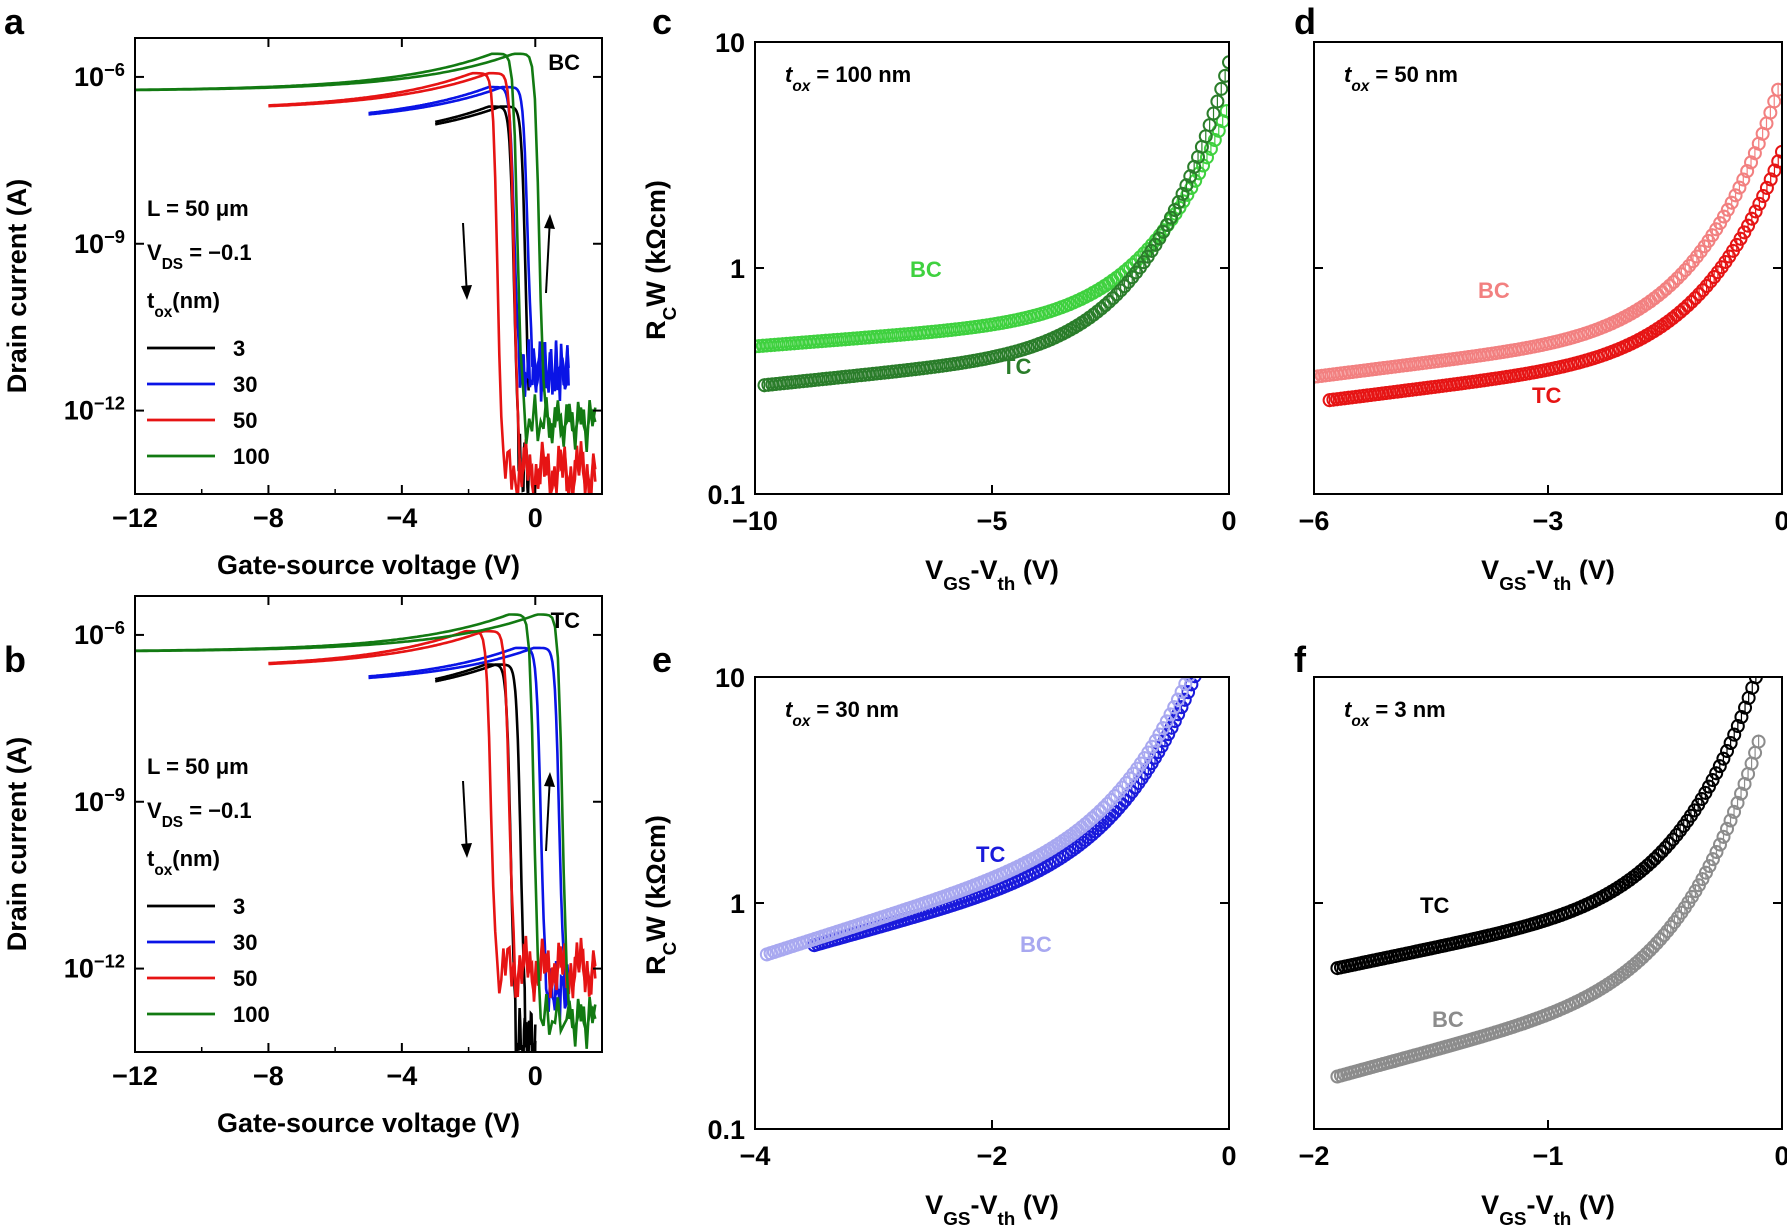  I want to click on panel-letter-c: c, so click(662, 21).